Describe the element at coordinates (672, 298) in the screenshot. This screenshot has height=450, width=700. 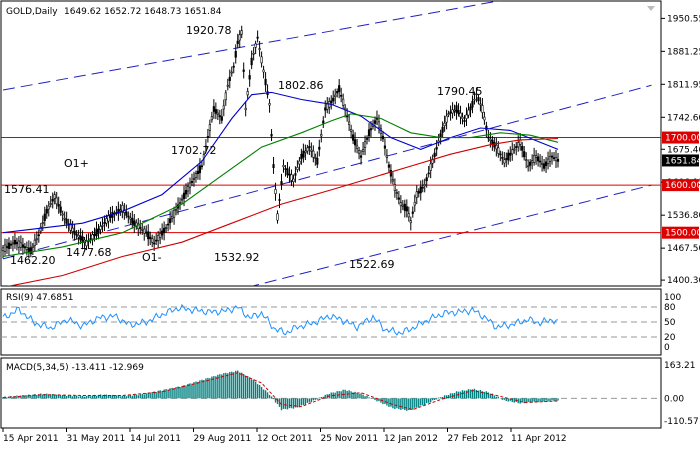
I see `rsi-tick-label: 100` at that location.